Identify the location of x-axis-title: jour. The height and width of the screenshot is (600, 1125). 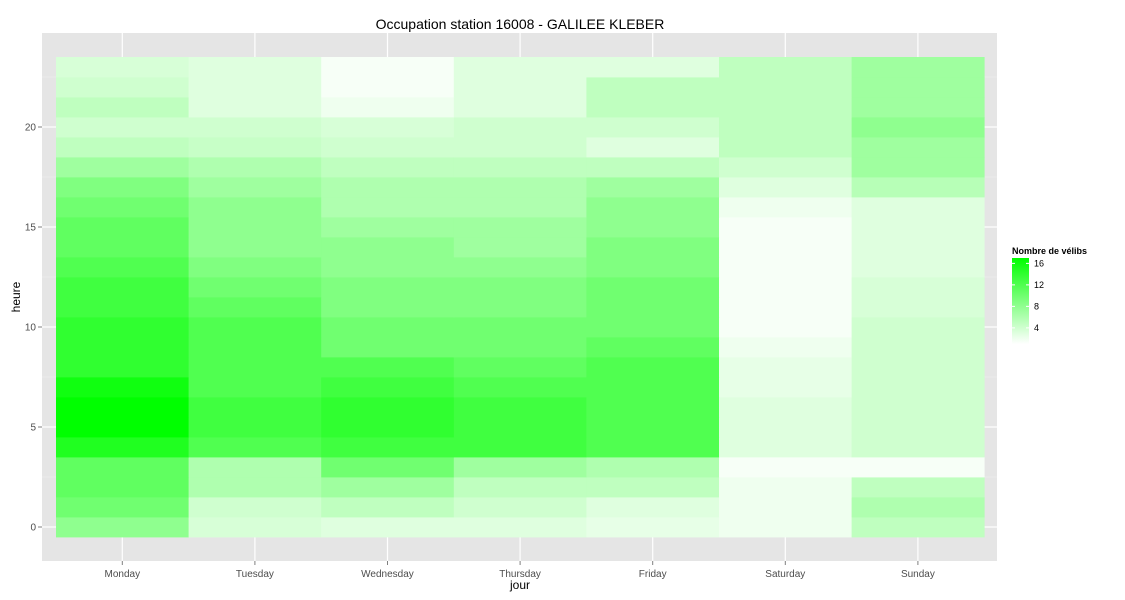
(519, 585).